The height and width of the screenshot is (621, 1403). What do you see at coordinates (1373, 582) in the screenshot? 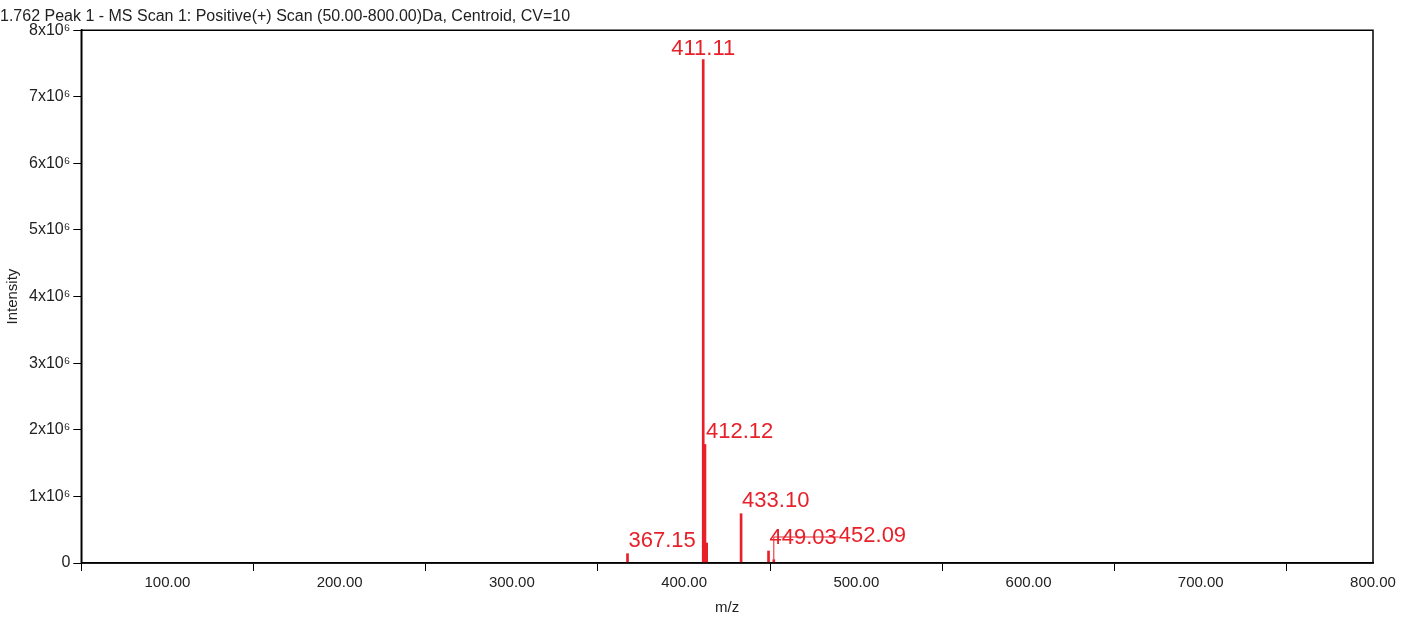
I see `x-tick-label: 800.00` at bounding box center [1373, 582].